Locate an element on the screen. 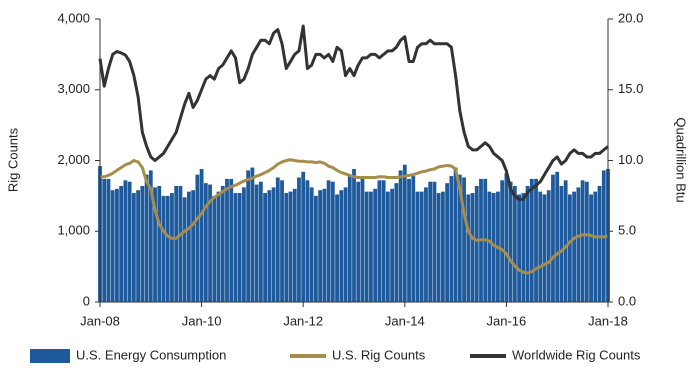  legend-swatch is located at coordinates (50, 356).